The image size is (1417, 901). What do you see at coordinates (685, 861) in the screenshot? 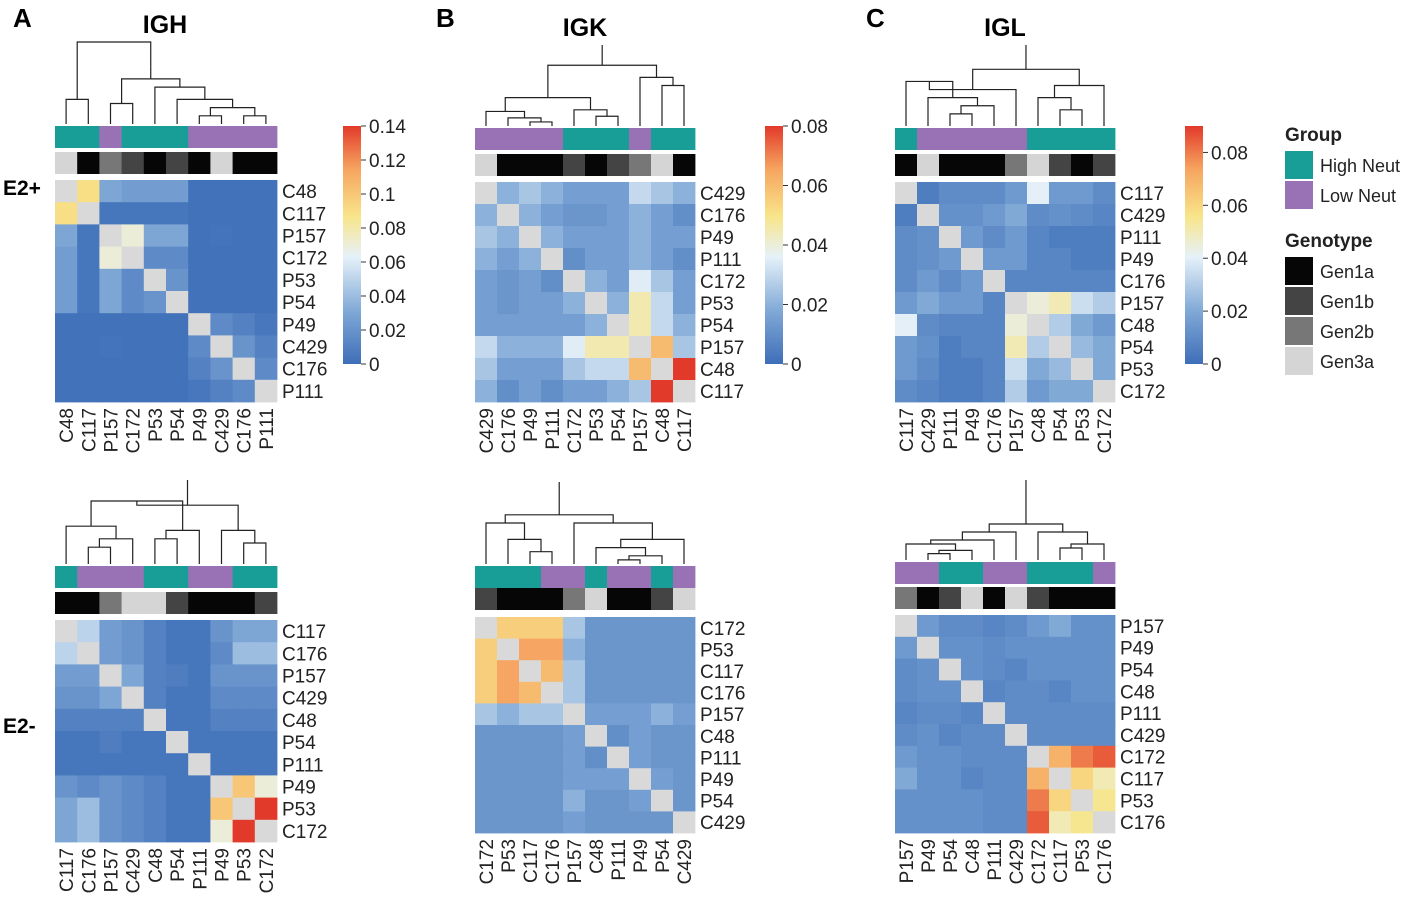
I see `column-tick-label: C429` at bounding box center [685, 861].